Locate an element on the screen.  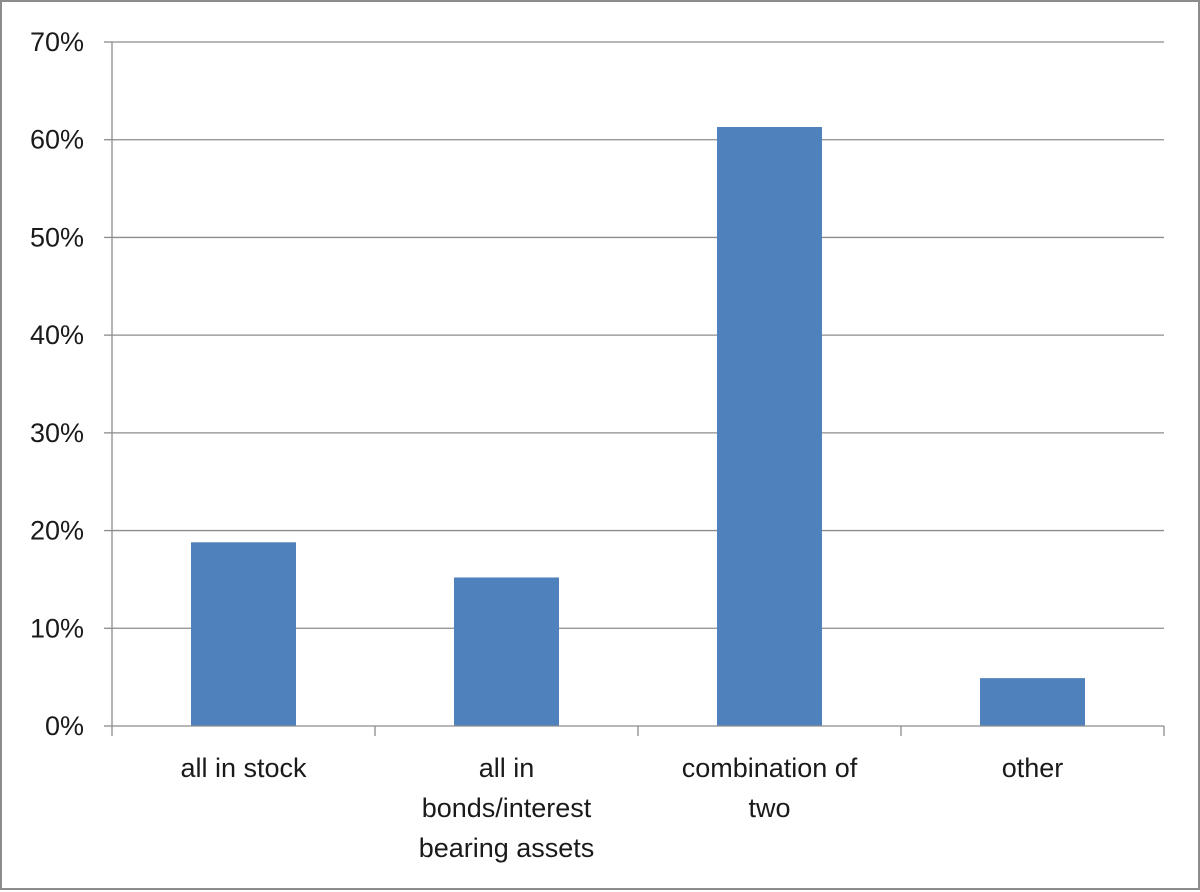
y-tick-labels: 0% 10% 20% 30% 40% 50% 60% 70% is located at coordinates (57, 384).